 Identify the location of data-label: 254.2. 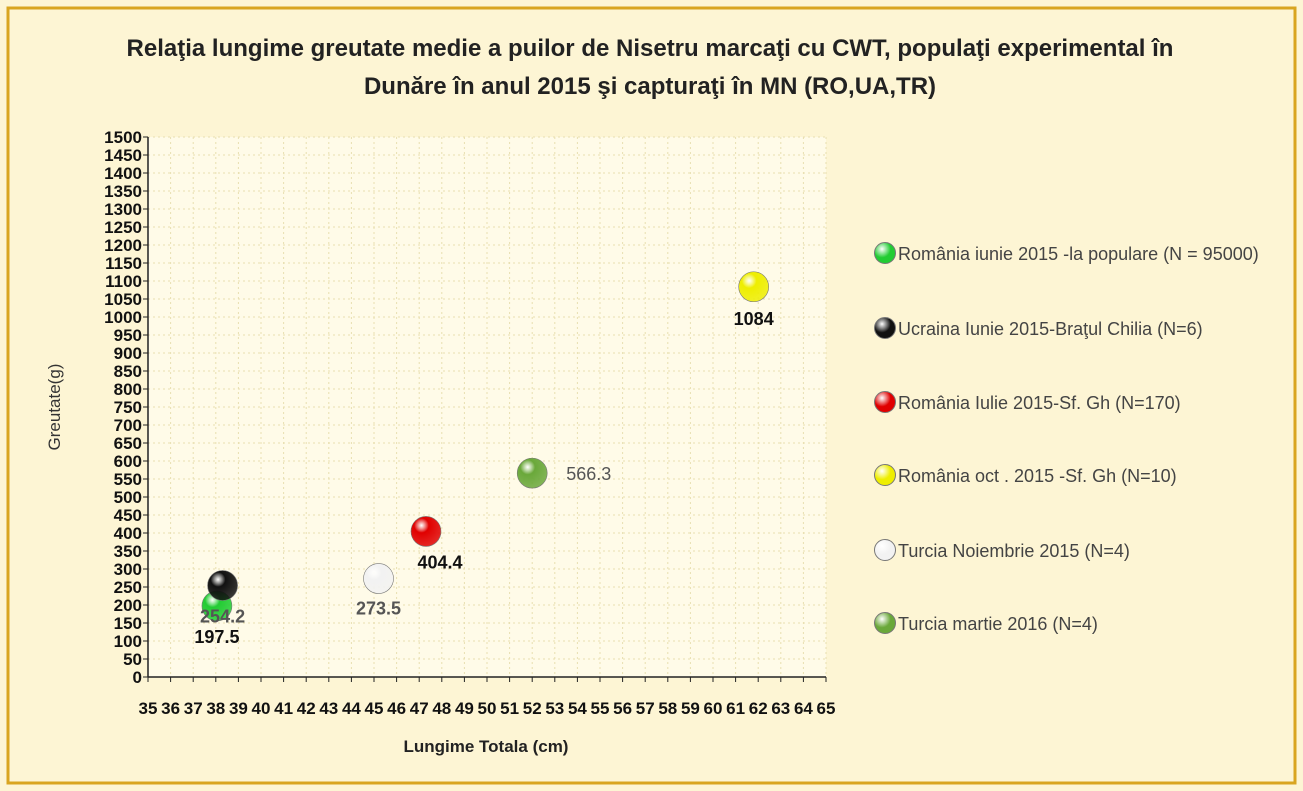
(222, 616).